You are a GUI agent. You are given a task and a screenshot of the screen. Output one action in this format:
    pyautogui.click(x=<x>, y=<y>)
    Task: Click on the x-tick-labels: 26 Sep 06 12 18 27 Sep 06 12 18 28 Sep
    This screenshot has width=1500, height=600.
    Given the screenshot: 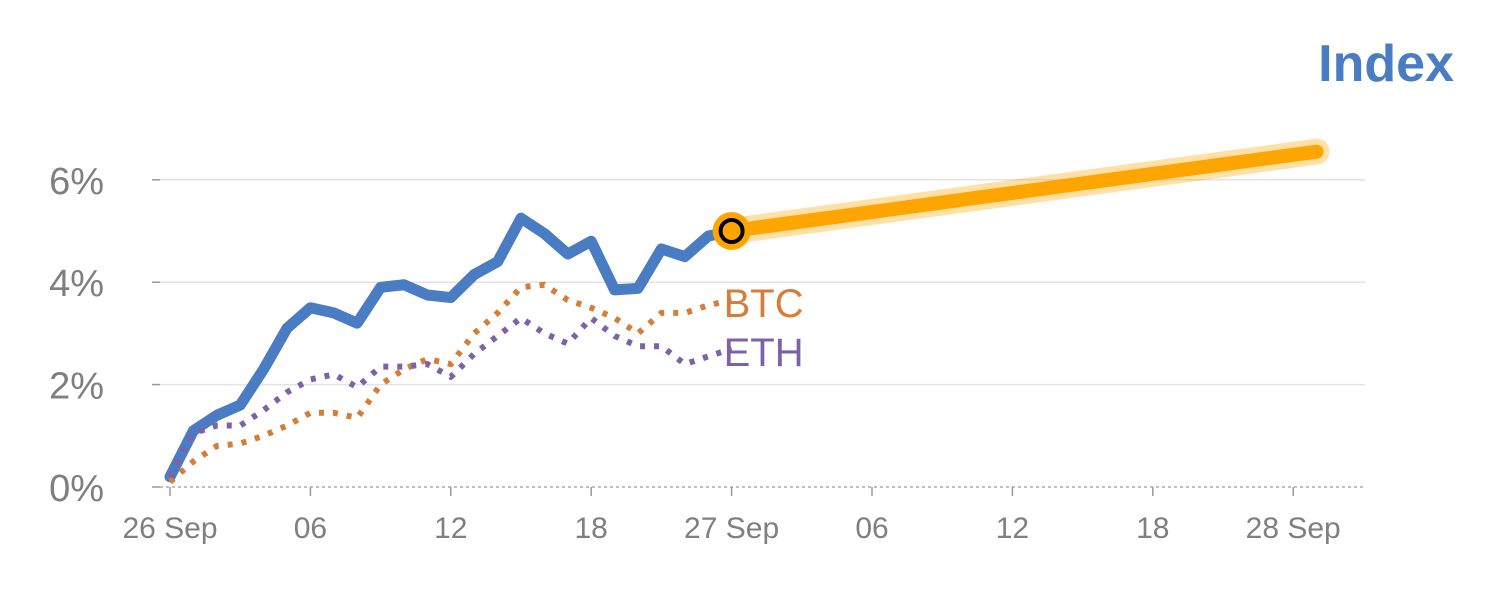 What is the action you would take?
    pyautogui.click(x=731, y=516)
    